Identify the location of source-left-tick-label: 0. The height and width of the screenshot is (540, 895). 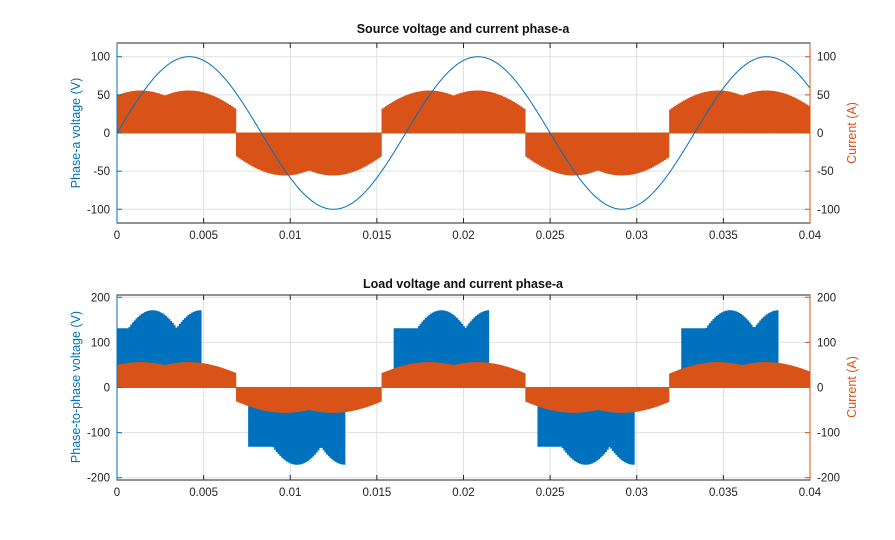
(107, 134).